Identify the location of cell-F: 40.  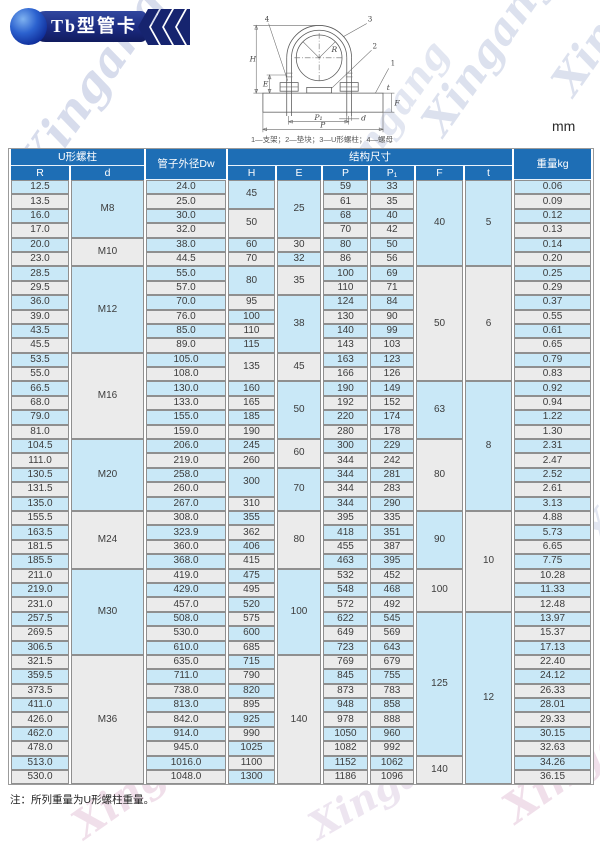
(439, 223).